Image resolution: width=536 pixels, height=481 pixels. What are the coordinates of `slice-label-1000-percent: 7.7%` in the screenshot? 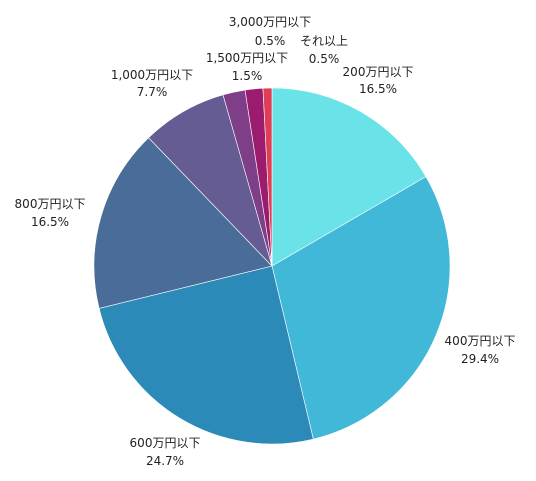 It's located at (152, 92).